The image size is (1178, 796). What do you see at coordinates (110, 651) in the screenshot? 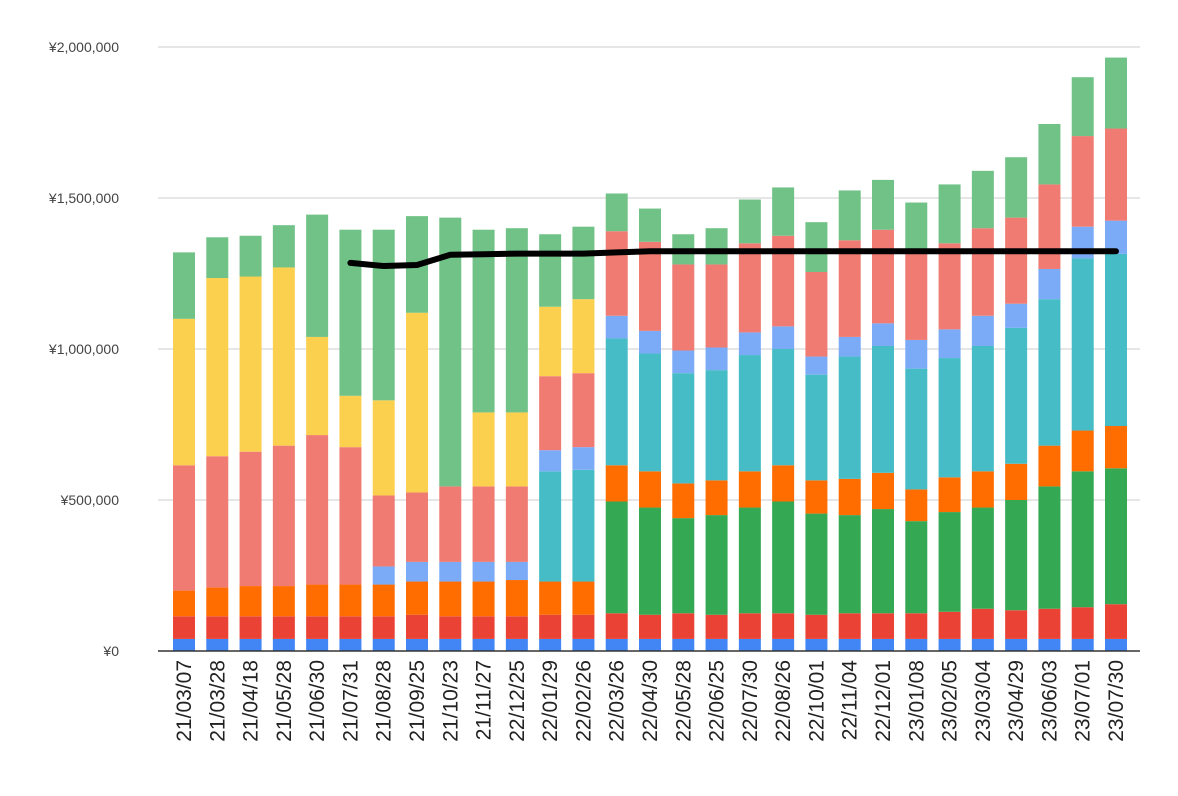
I see `y-tick-label: ¥0` at bounding box center [110, 651].